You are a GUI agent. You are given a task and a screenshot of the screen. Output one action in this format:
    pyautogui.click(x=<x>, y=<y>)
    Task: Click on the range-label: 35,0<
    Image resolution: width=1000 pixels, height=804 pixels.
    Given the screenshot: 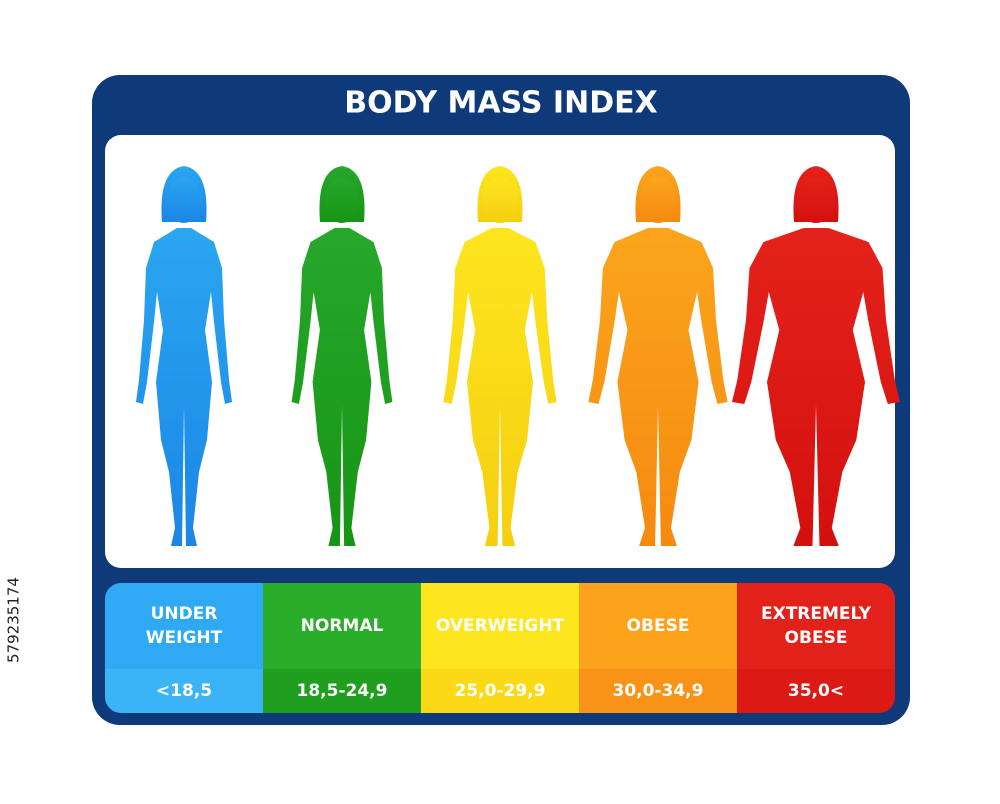 What is the action you would take?
    pyautogui.click(x=816, y=691)
    